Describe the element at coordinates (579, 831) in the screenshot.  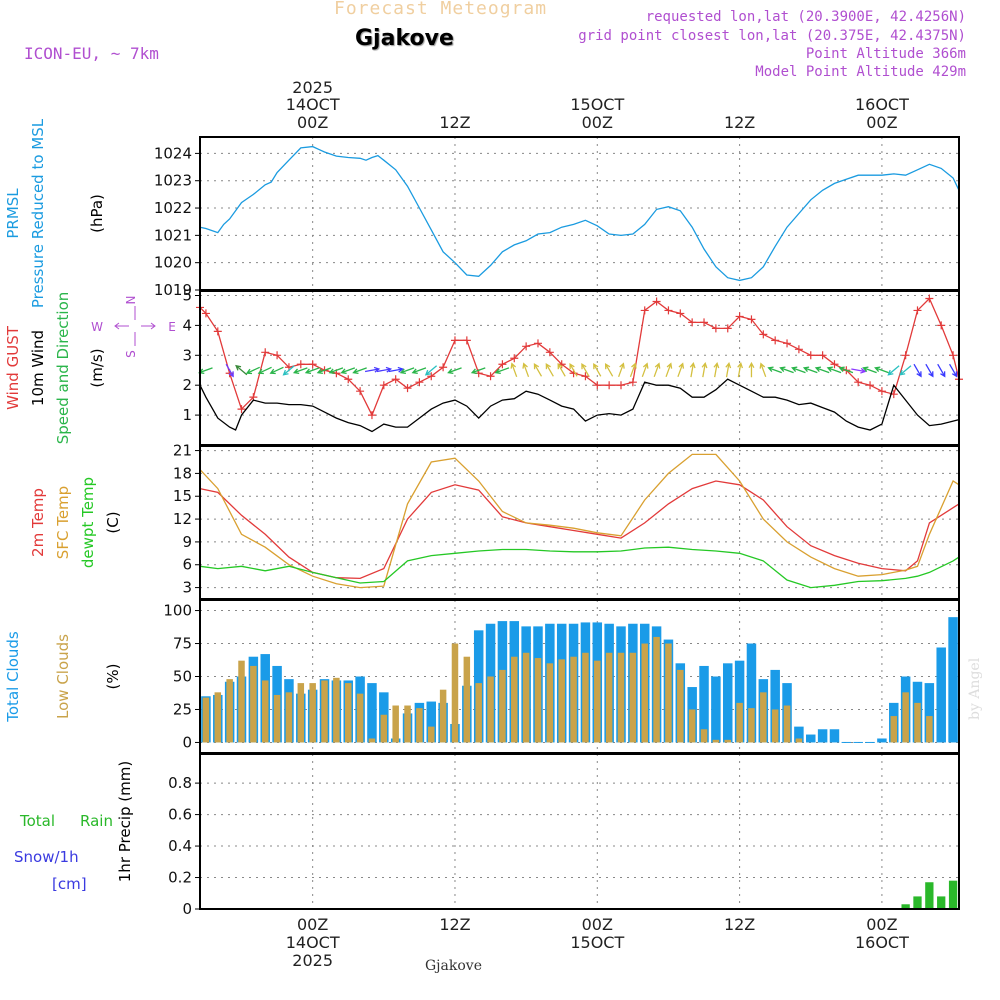
I see `panel-frame-precip` at that location.